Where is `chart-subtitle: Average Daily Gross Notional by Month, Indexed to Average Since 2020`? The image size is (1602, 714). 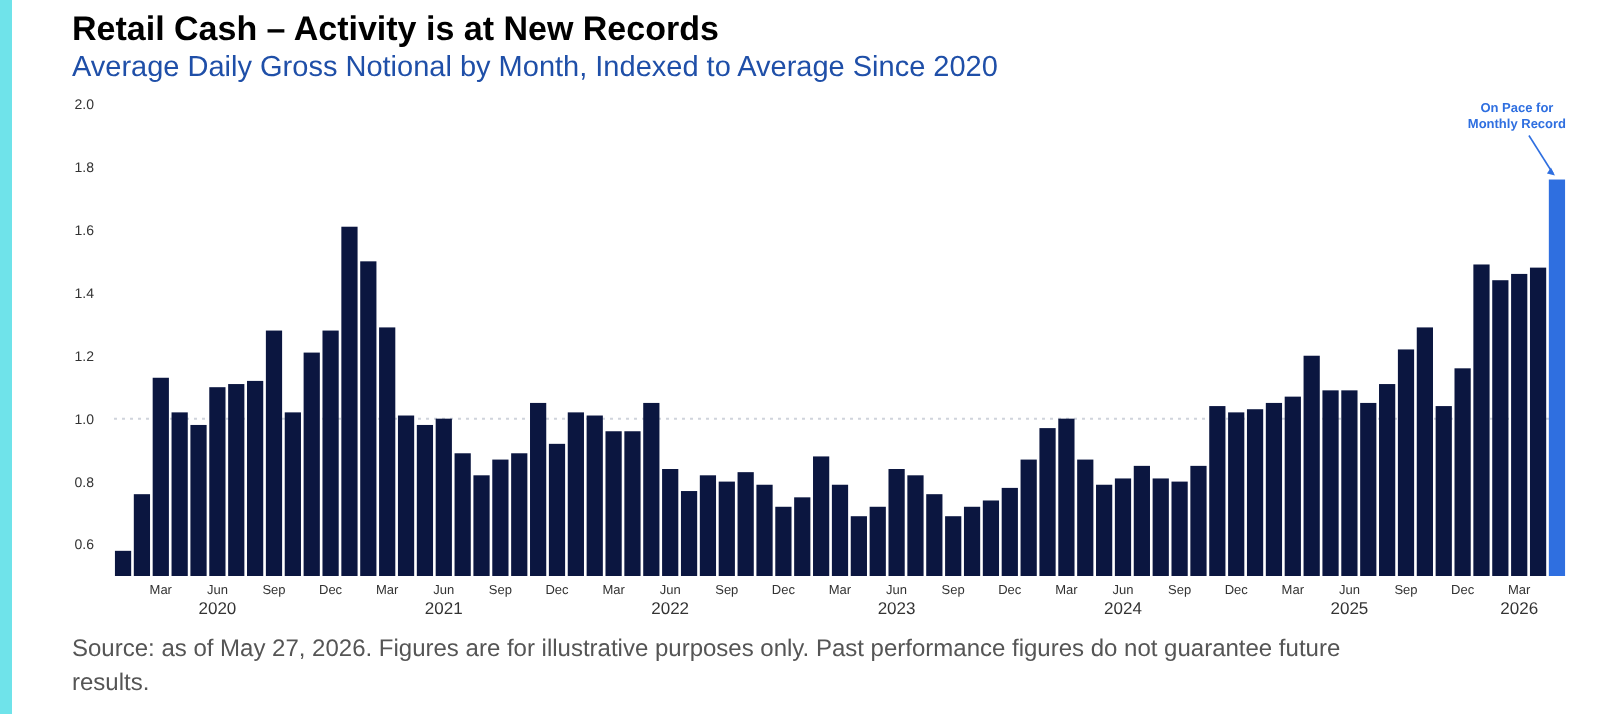
chart-subtitle: Average Daily Gross Notional by Month, Indexed to Average Since 2020 is located at coordinates (535, 68).